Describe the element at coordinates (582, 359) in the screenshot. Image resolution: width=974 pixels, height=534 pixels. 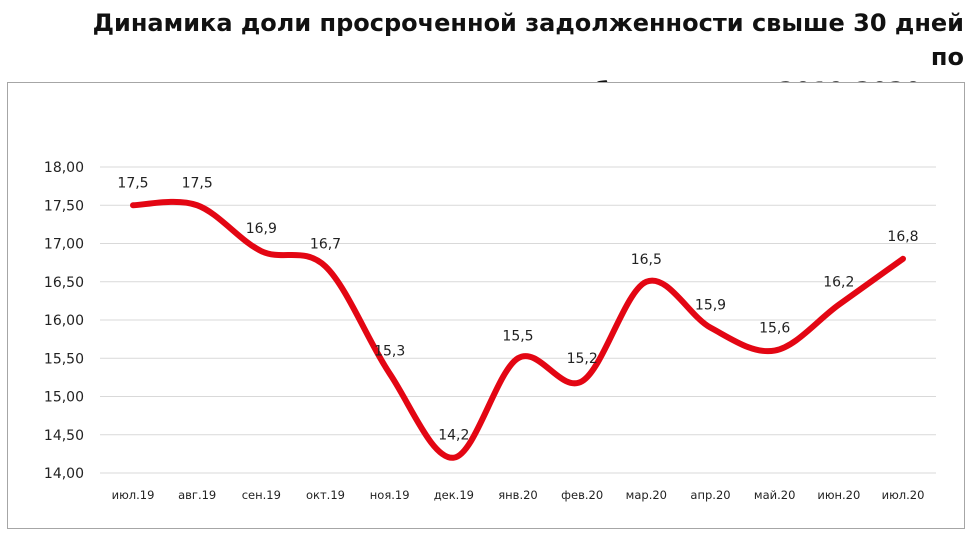
I see `data-label: 15,2` at that location.